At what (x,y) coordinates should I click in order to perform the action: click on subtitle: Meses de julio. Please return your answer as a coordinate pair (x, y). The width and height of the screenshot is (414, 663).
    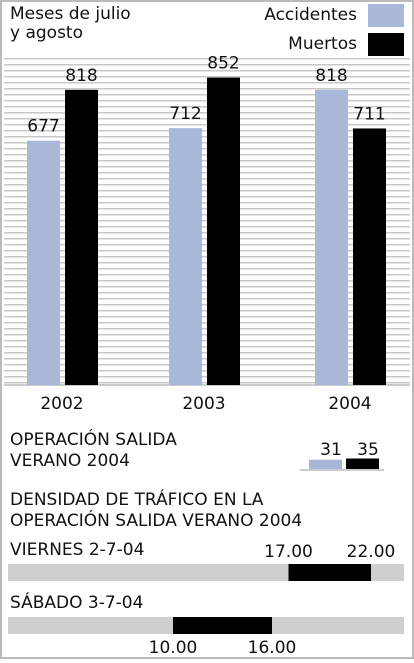
    Looking at the image, I should click on (70, 14).